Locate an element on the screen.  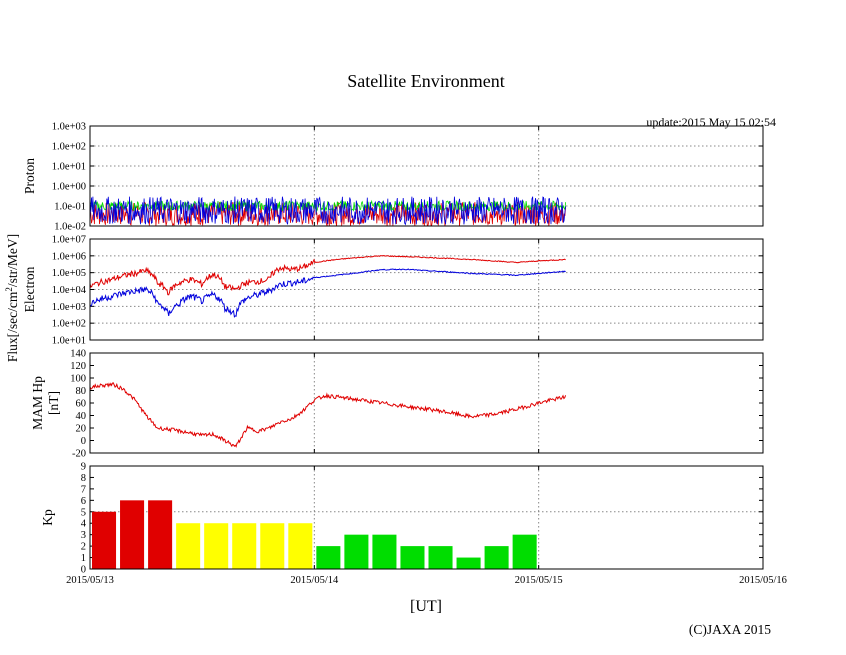
x-tick-label-0: 2015/05/13 is located at coordinates (90, 580).